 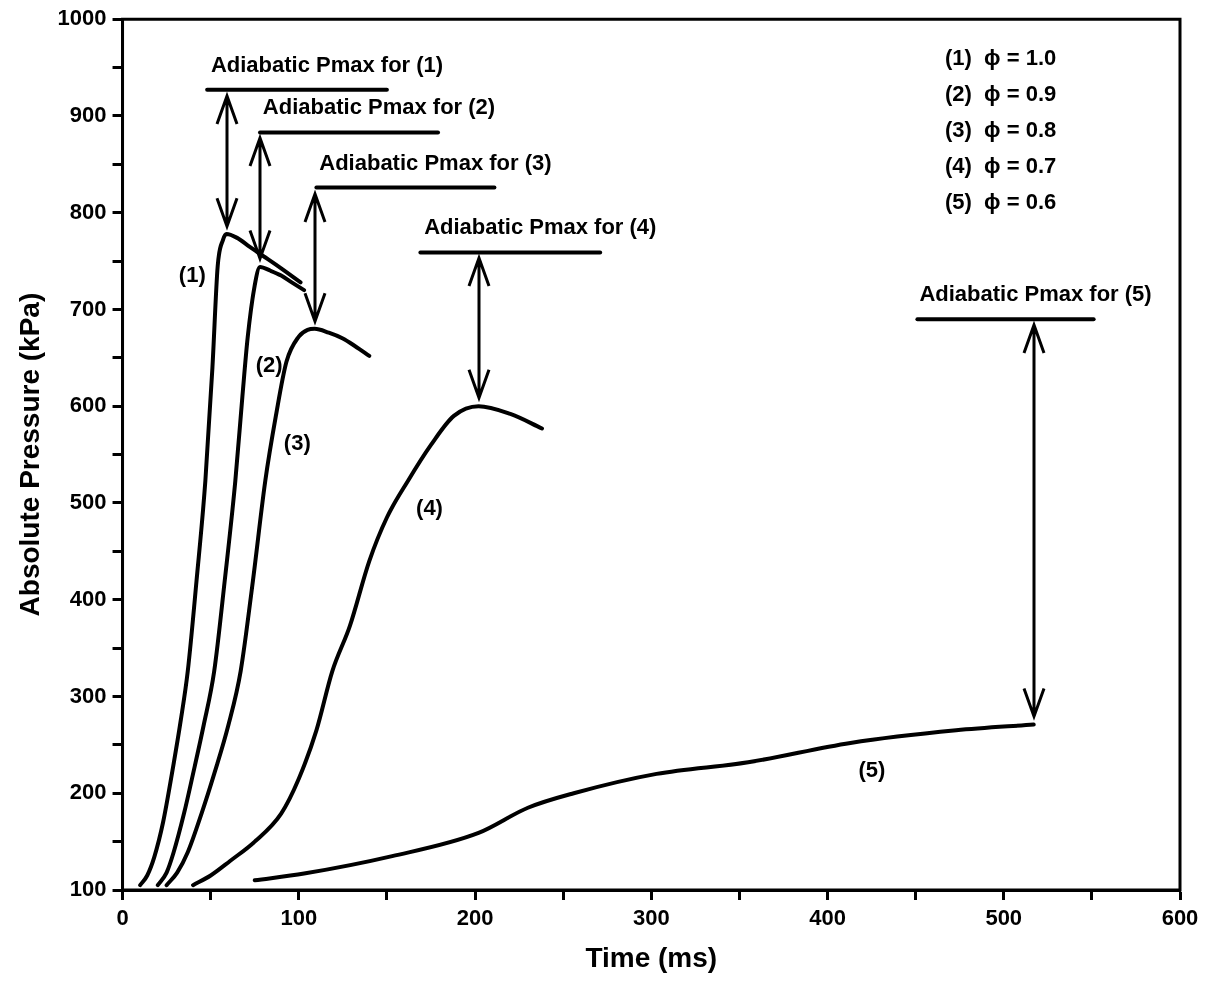 I want to click on x-tick-label: 0, so click(x=122, y=918).